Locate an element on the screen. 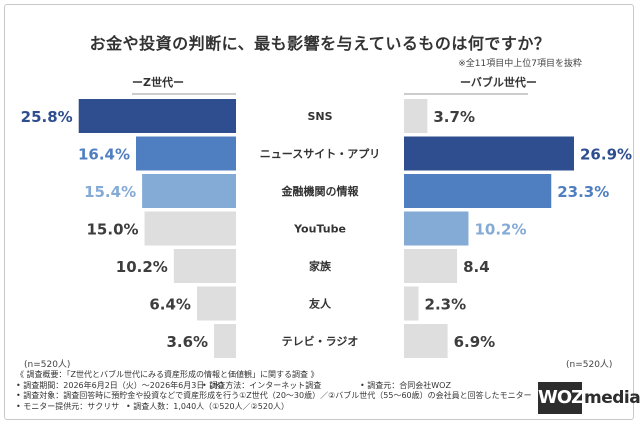 The width and height of the screenshot is (640, 426). z-gen-value-label: 25.8% is located at coordinates (47, 117).